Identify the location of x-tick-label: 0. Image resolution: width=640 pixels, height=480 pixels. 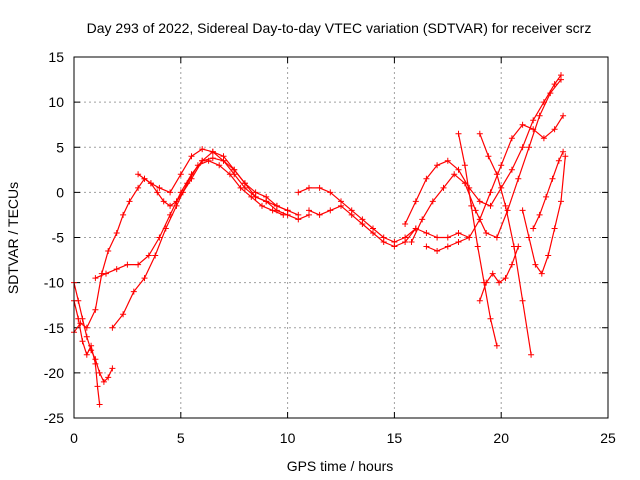
(74, 438).